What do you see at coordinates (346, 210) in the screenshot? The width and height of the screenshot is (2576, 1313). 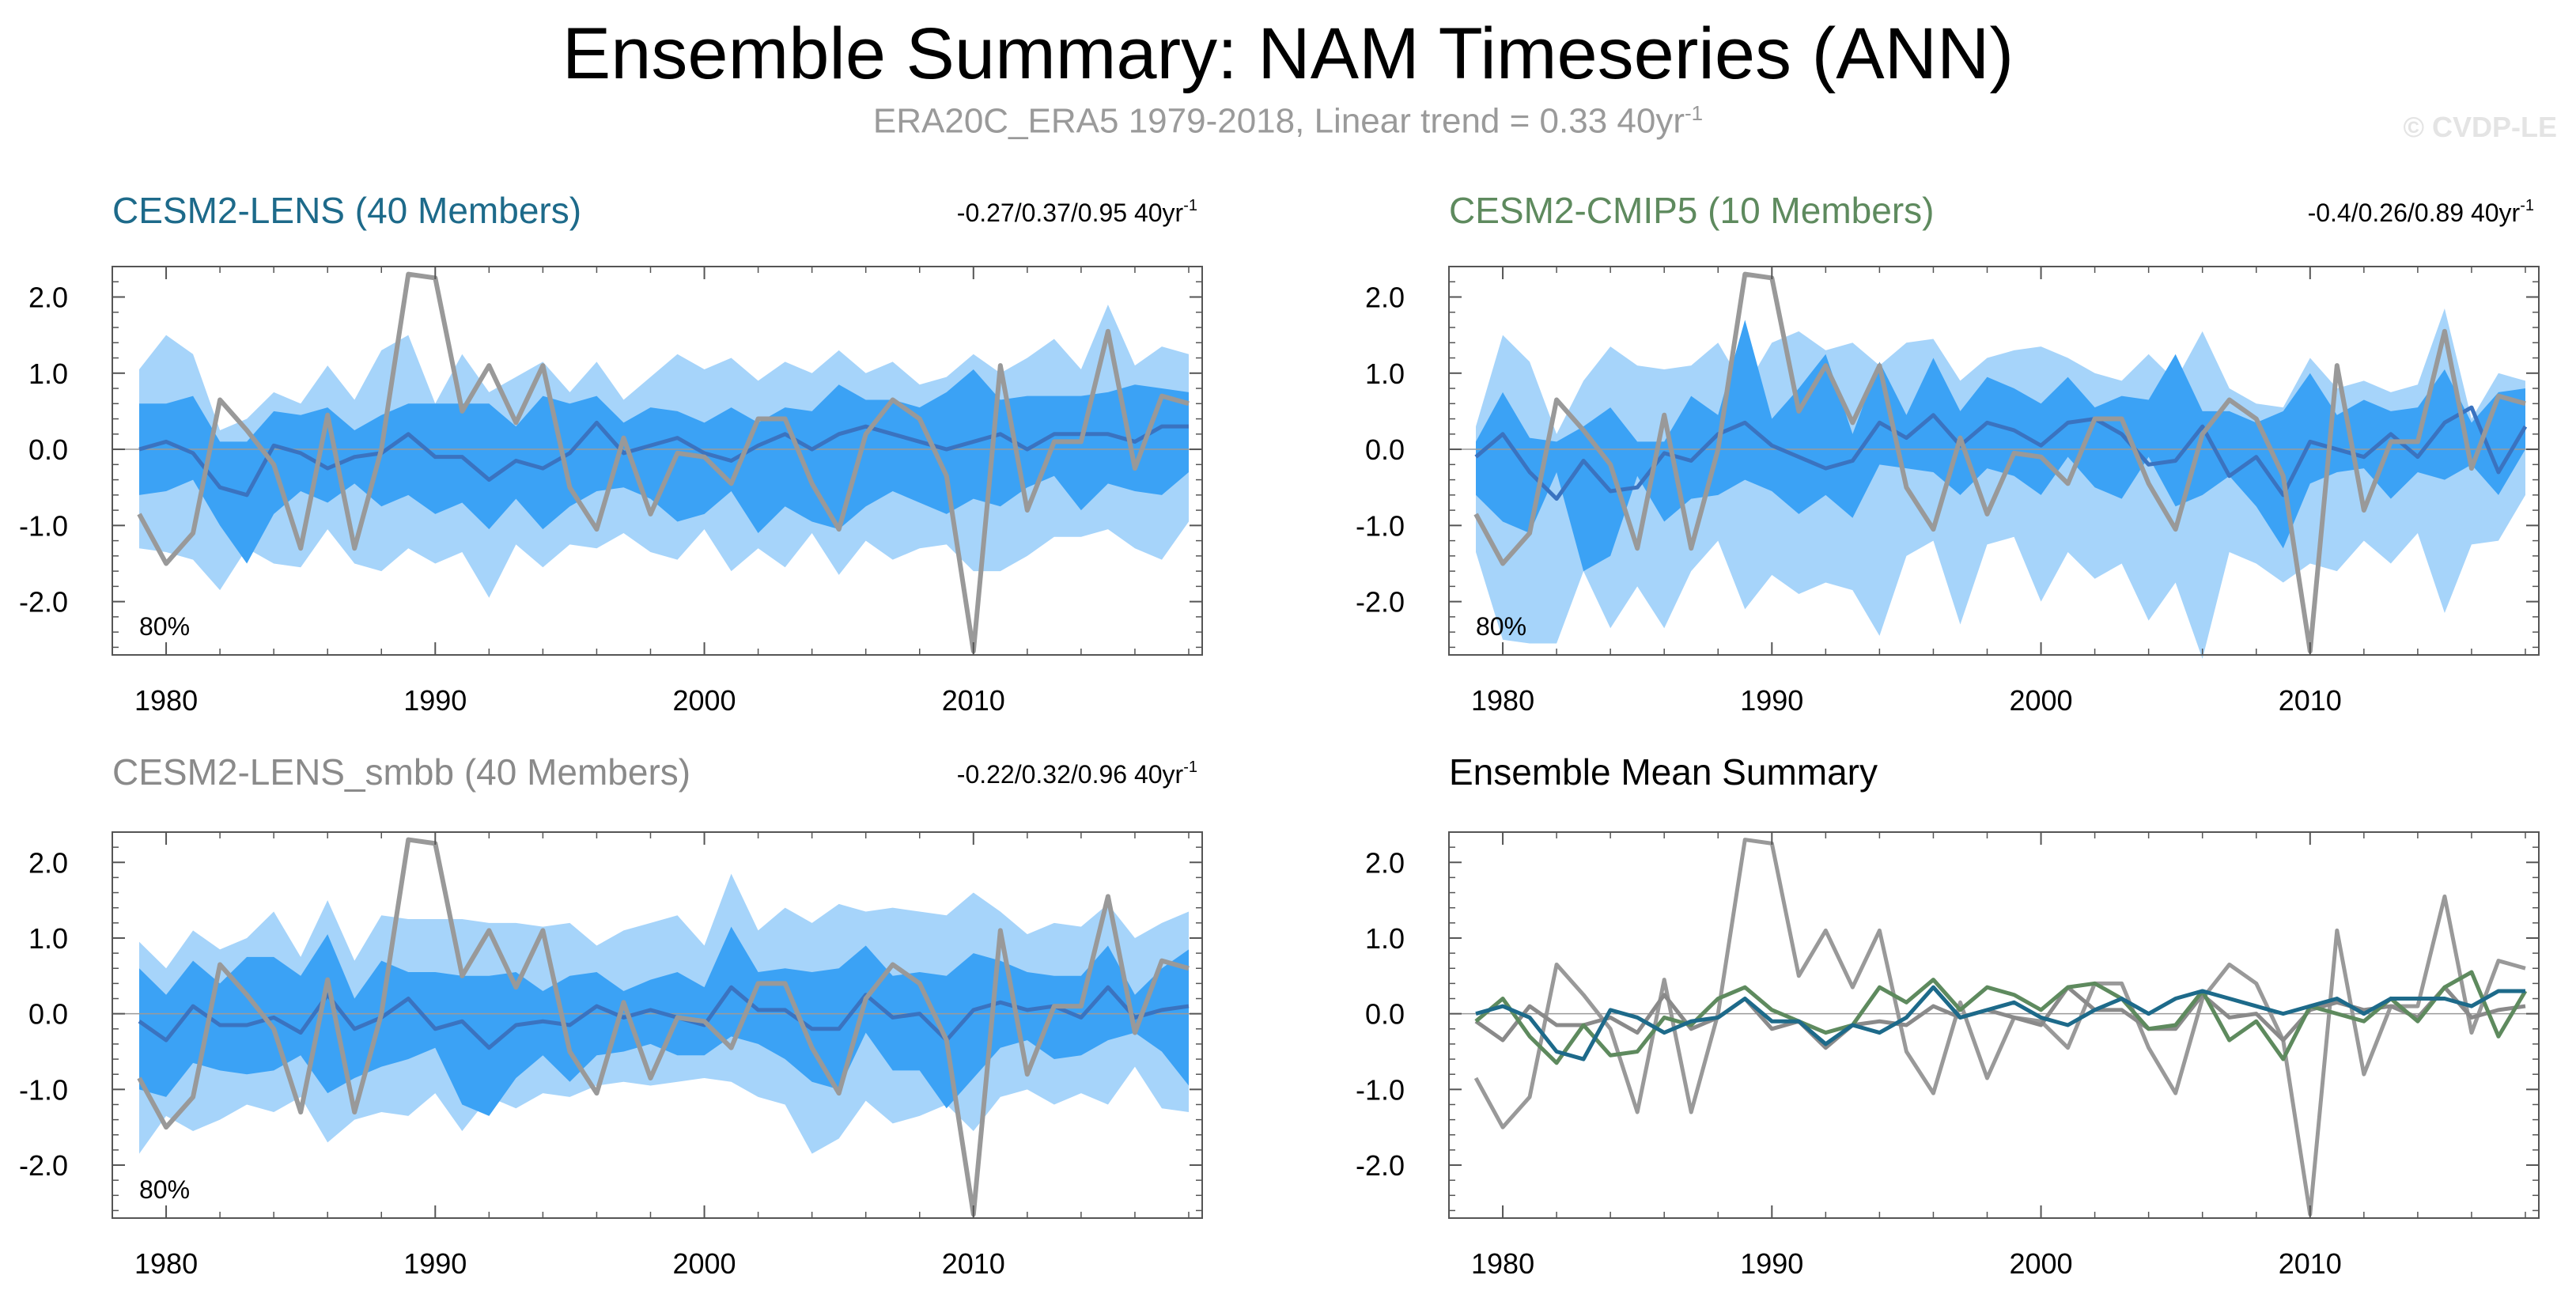 I see `panel-title: CESM2-LENS (40 Members)` at bounding box center [346, 210].